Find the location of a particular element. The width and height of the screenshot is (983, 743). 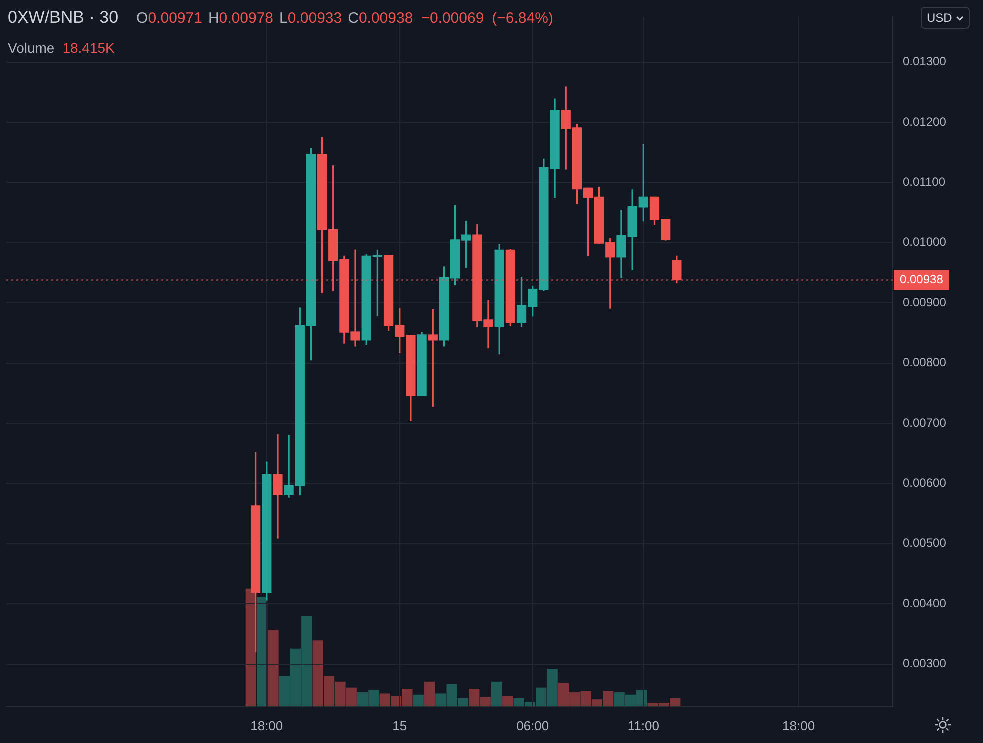

text: O0.00971 H0.00978 L0.00933 C0.00938 −0.00069 (−6.84%) is located at coordinates (345, 18).